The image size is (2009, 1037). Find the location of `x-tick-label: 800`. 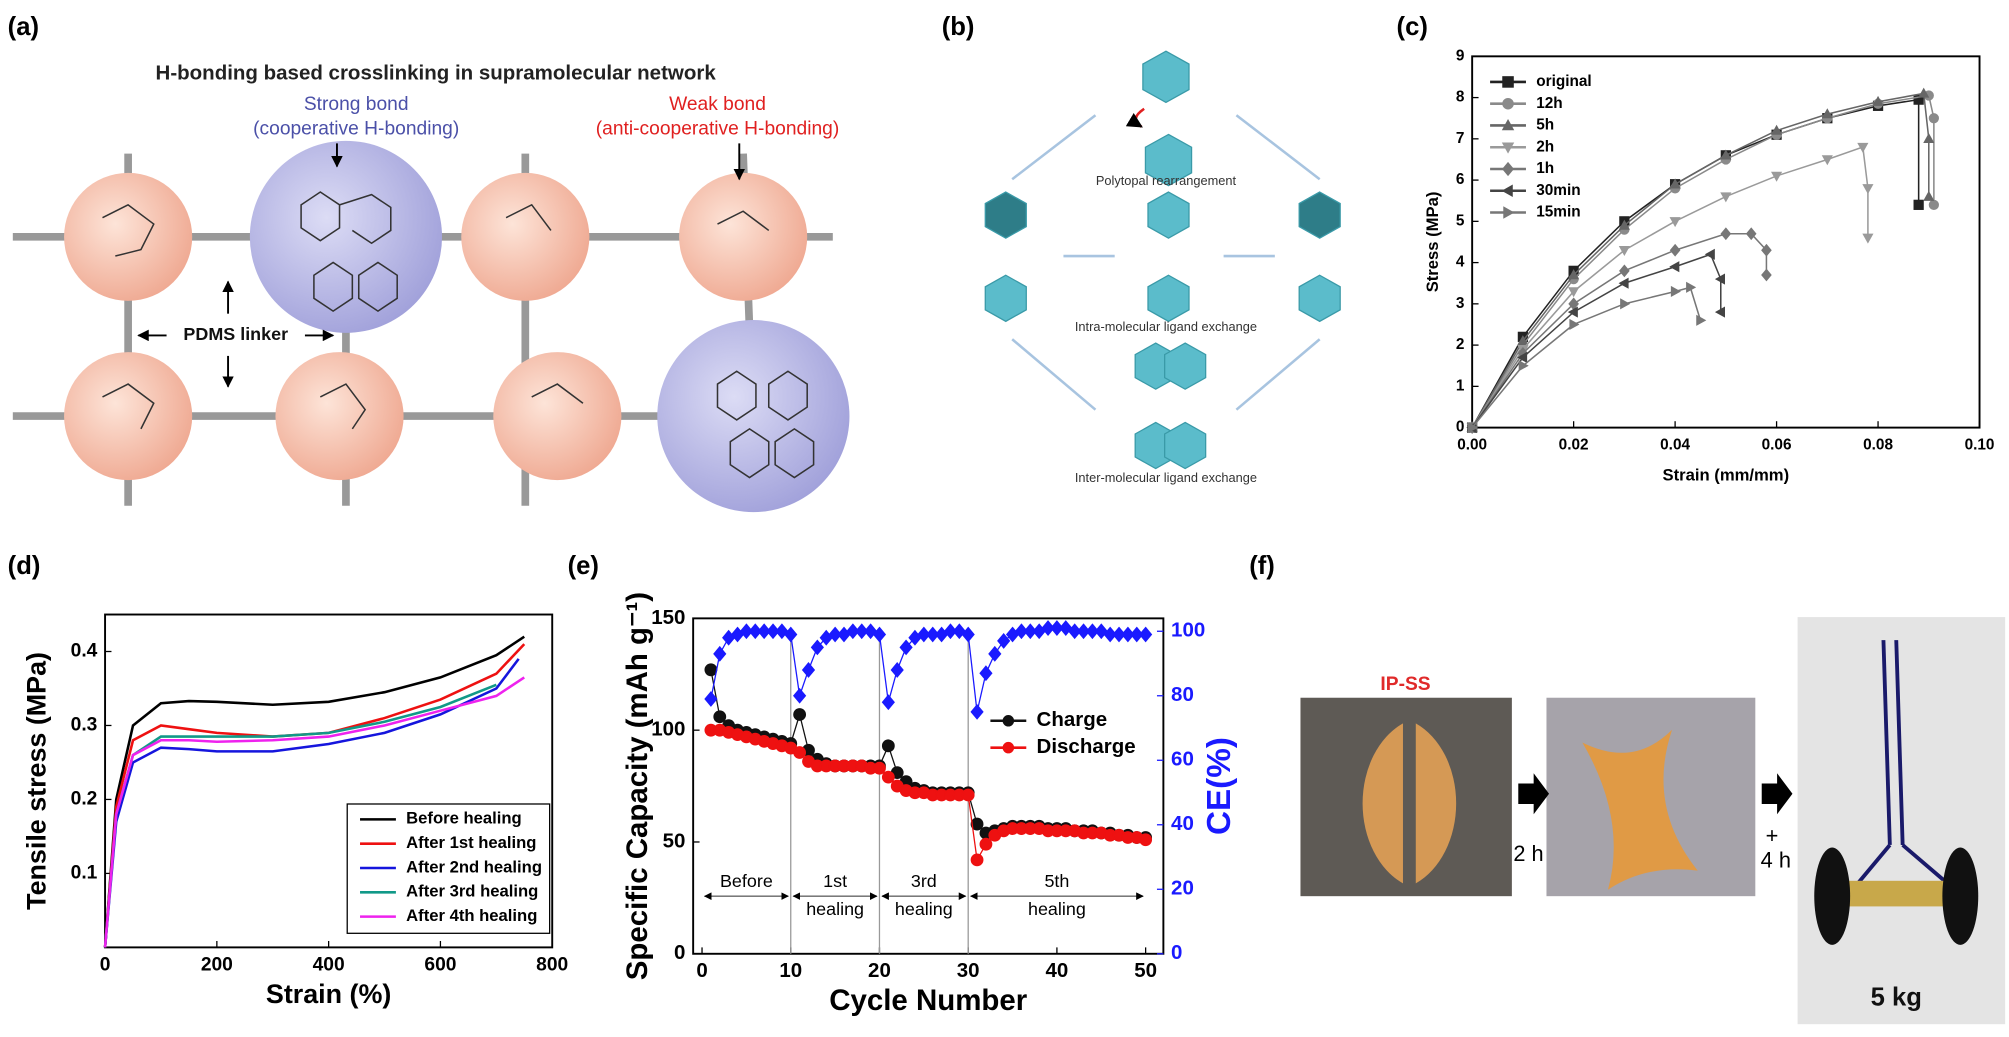

x-tick-label: 800 is located at coordinates (552, 964).